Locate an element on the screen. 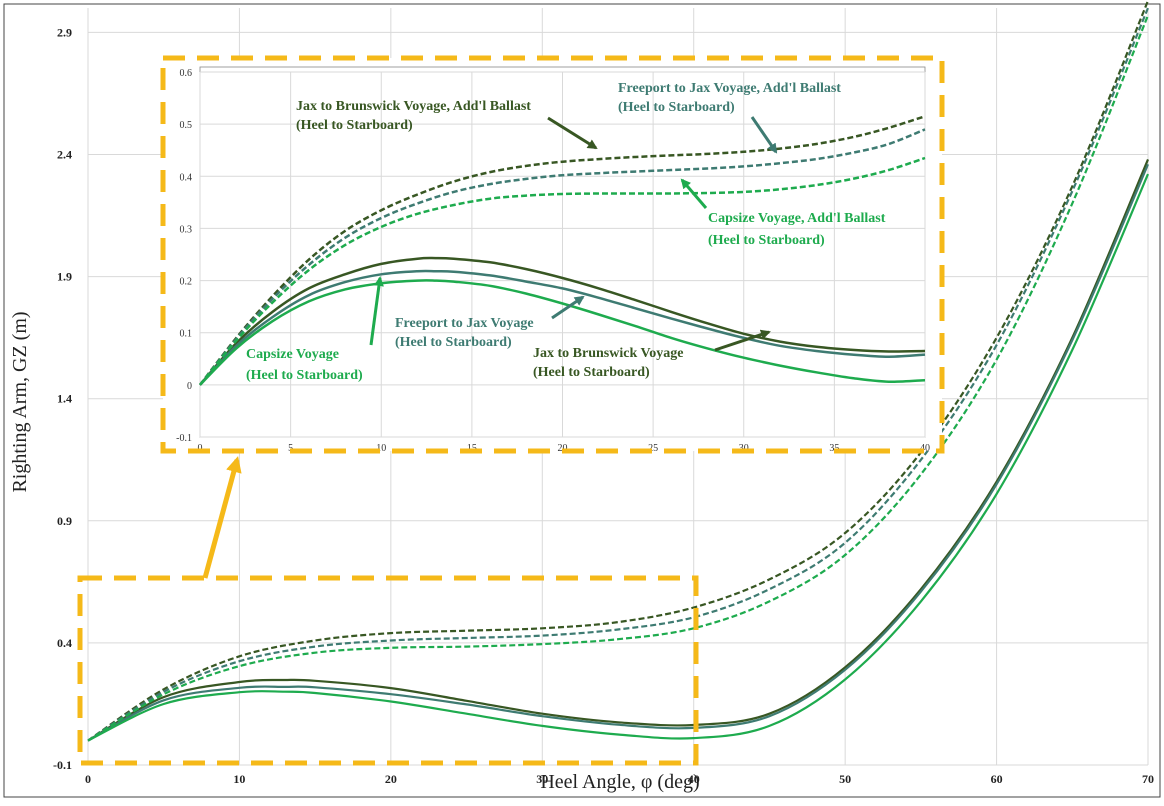 Image resolution: width=1164 pixels, height=806 pixels. annotation-capsize-ballast-line1: Capsize Voyage, Add'l Ballast is located at coordinates (797, 218).